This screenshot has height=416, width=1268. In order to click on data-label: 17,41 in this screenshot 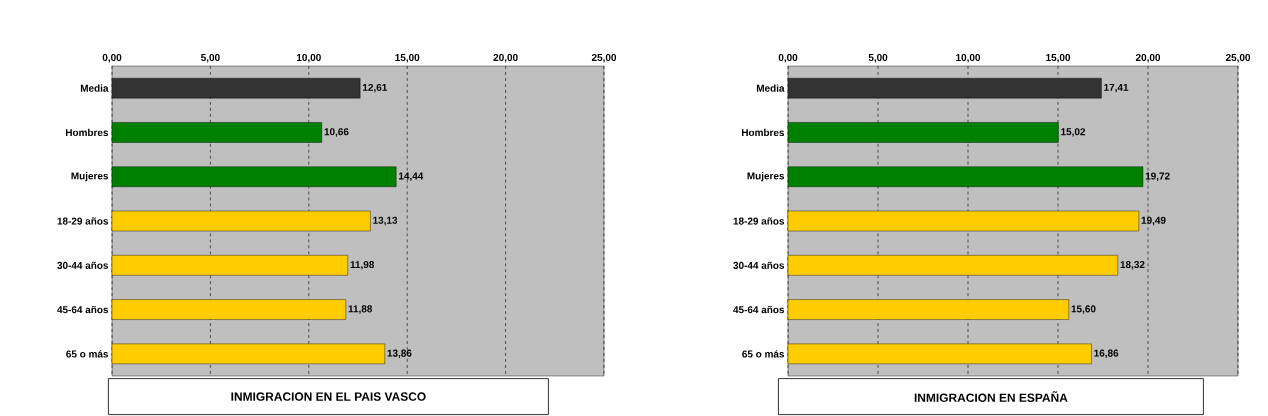, I will do `click(1116, 88)`.